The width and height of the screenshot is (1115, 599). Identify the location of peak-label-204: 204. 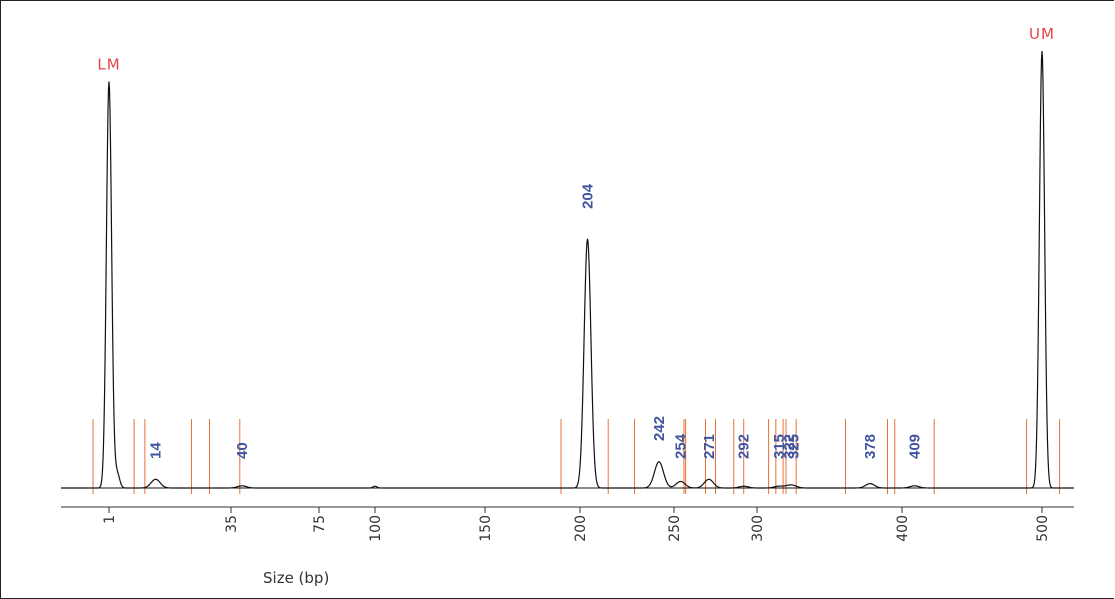
(588, 196).